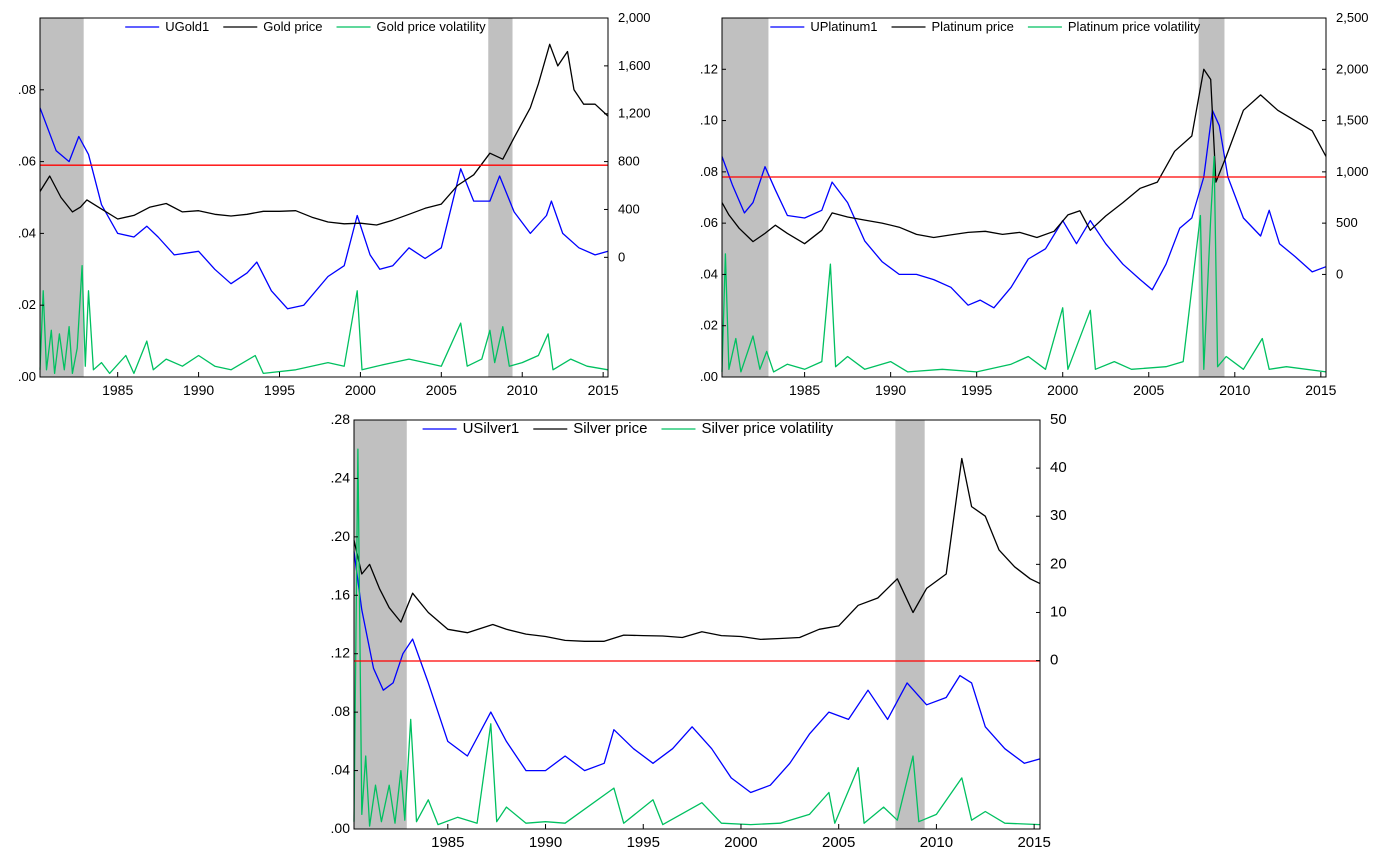 Image resolution: width=1398 pixels, height=861 pixels. What do you see at coordinates (634, 65) in the screenshot?
I see `right-tick-label: 1,600` at bounding box center [634, 65].